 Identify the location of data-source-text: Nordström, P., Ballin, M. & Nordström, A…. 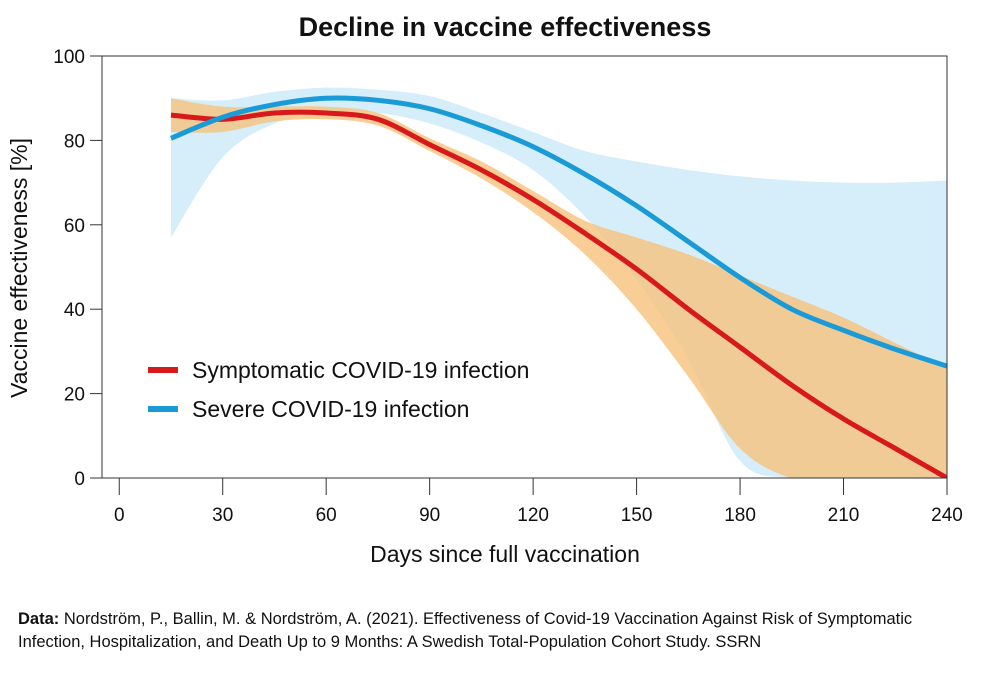
(465, 630).